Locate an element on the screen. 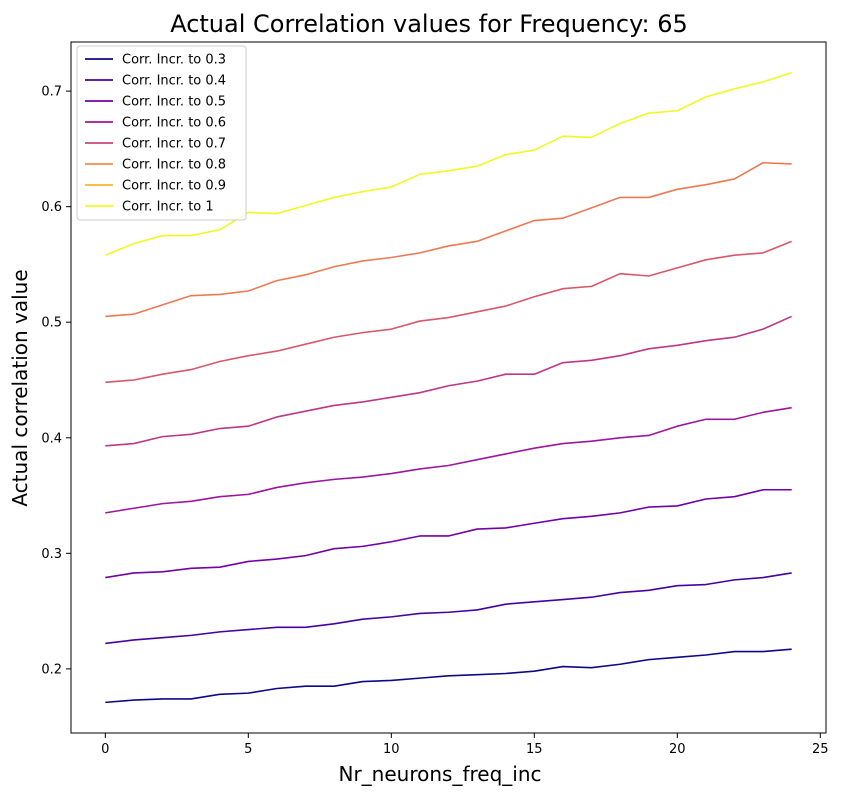 This screenshot has width=858, height=795. y-axis-label: Actual correlation value is located at coordinates (20, 387).